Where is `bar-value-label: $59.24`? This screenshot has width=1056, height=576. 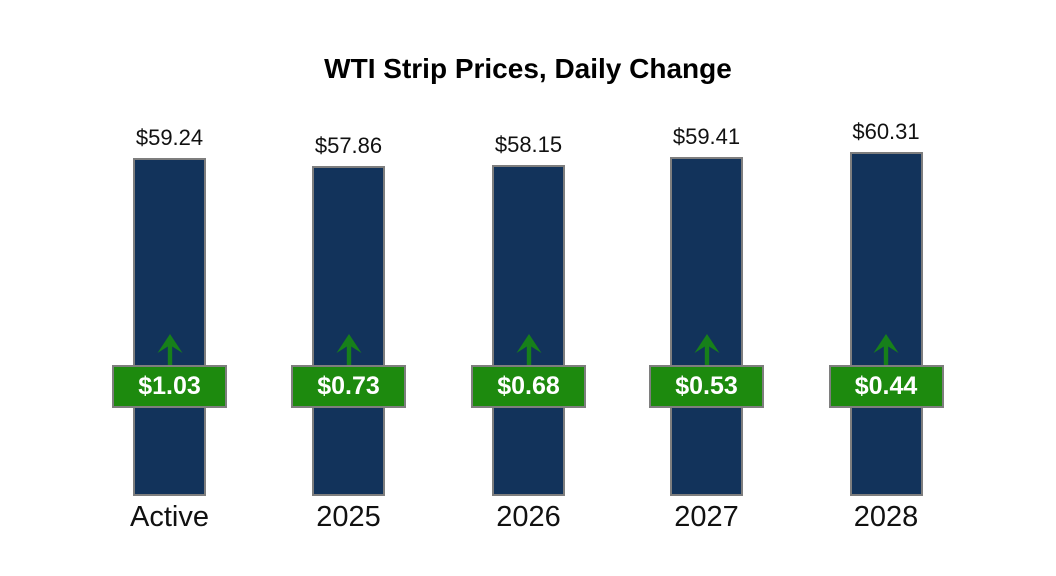
bar-value-label: $59.24 is located at coordinates (169, 137).